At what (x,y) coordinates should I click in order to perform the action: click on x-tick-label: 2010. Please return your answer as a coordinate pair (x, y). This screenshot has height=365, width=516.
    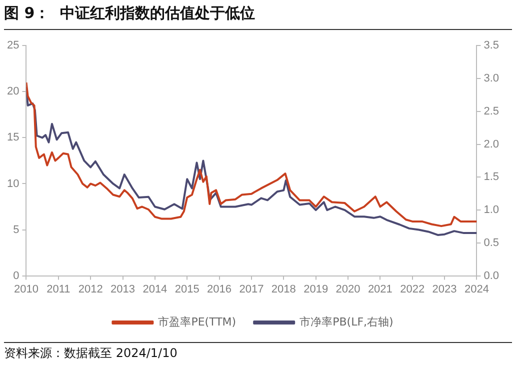
    Looking at the image, I should click on (26, 289).